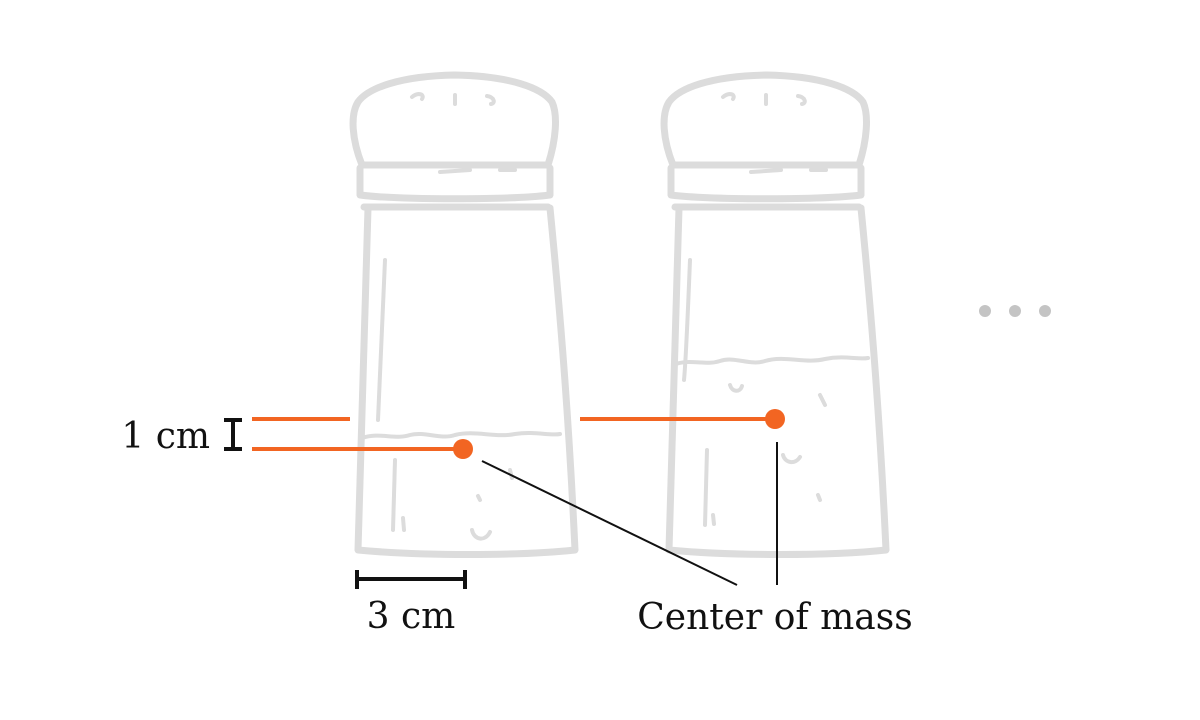  Describe the element at coordinates (165, 436) in the screenshot. I see `height-scale-label: 1 cm` at that location.